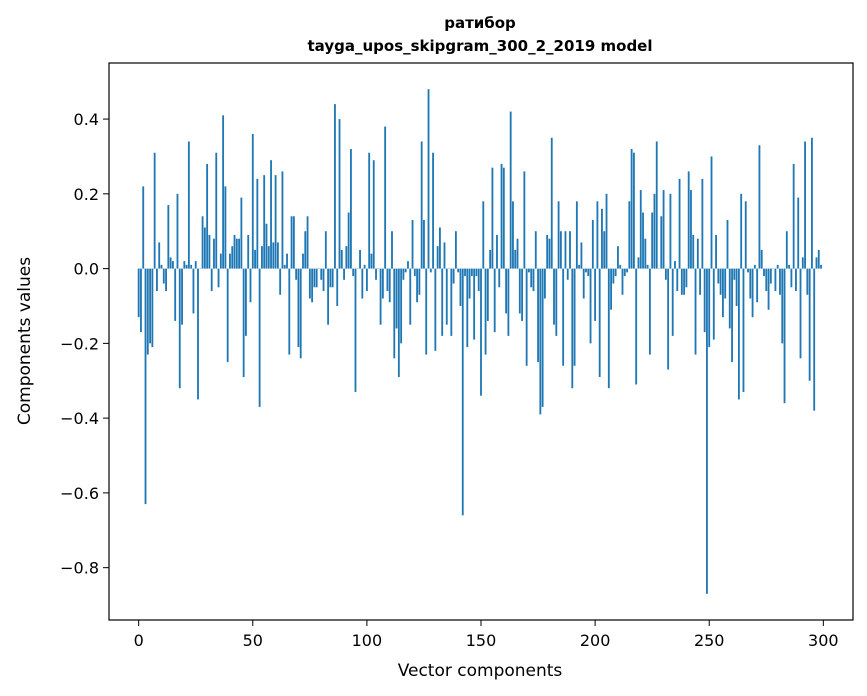 The height and width of the screenshot is (696, 867). Describe the element at coordinates (486, 635) in the screenshot. I see `x-axis-ticks: 0 50 100 150 200 250 300` at that location.